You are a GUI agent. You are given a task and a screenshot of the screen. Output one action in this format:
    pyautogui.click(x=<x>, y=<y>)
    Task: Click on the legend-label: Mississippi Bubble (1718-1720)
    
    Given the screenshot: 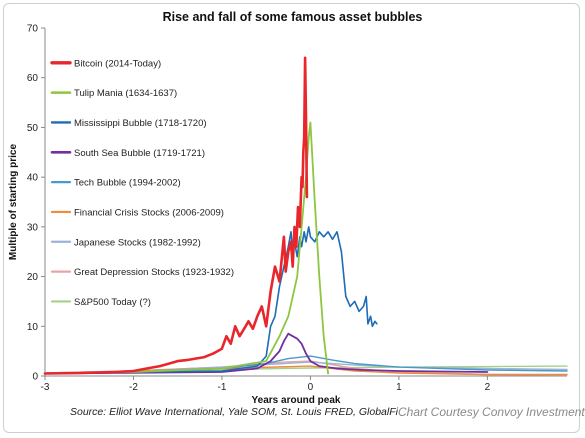 What is the action you would take?
    pyautogui.click(x=140, y=123)
    